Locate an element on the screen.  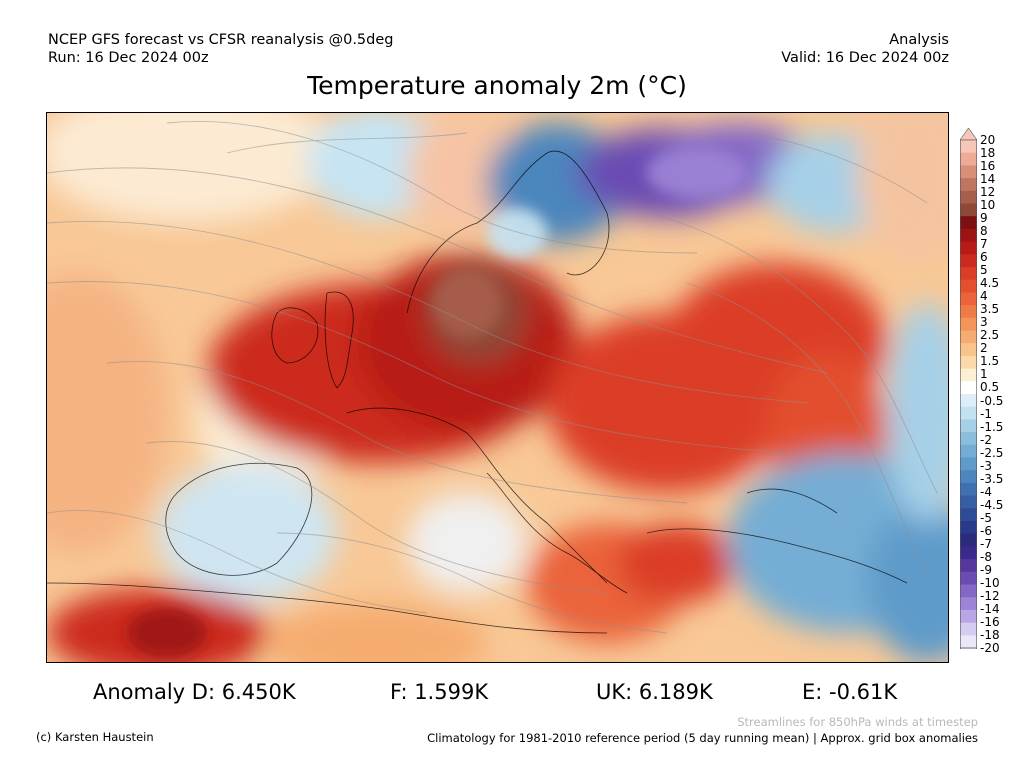
colorbar-tick-label: -16 is located at coordinates (990, 621).